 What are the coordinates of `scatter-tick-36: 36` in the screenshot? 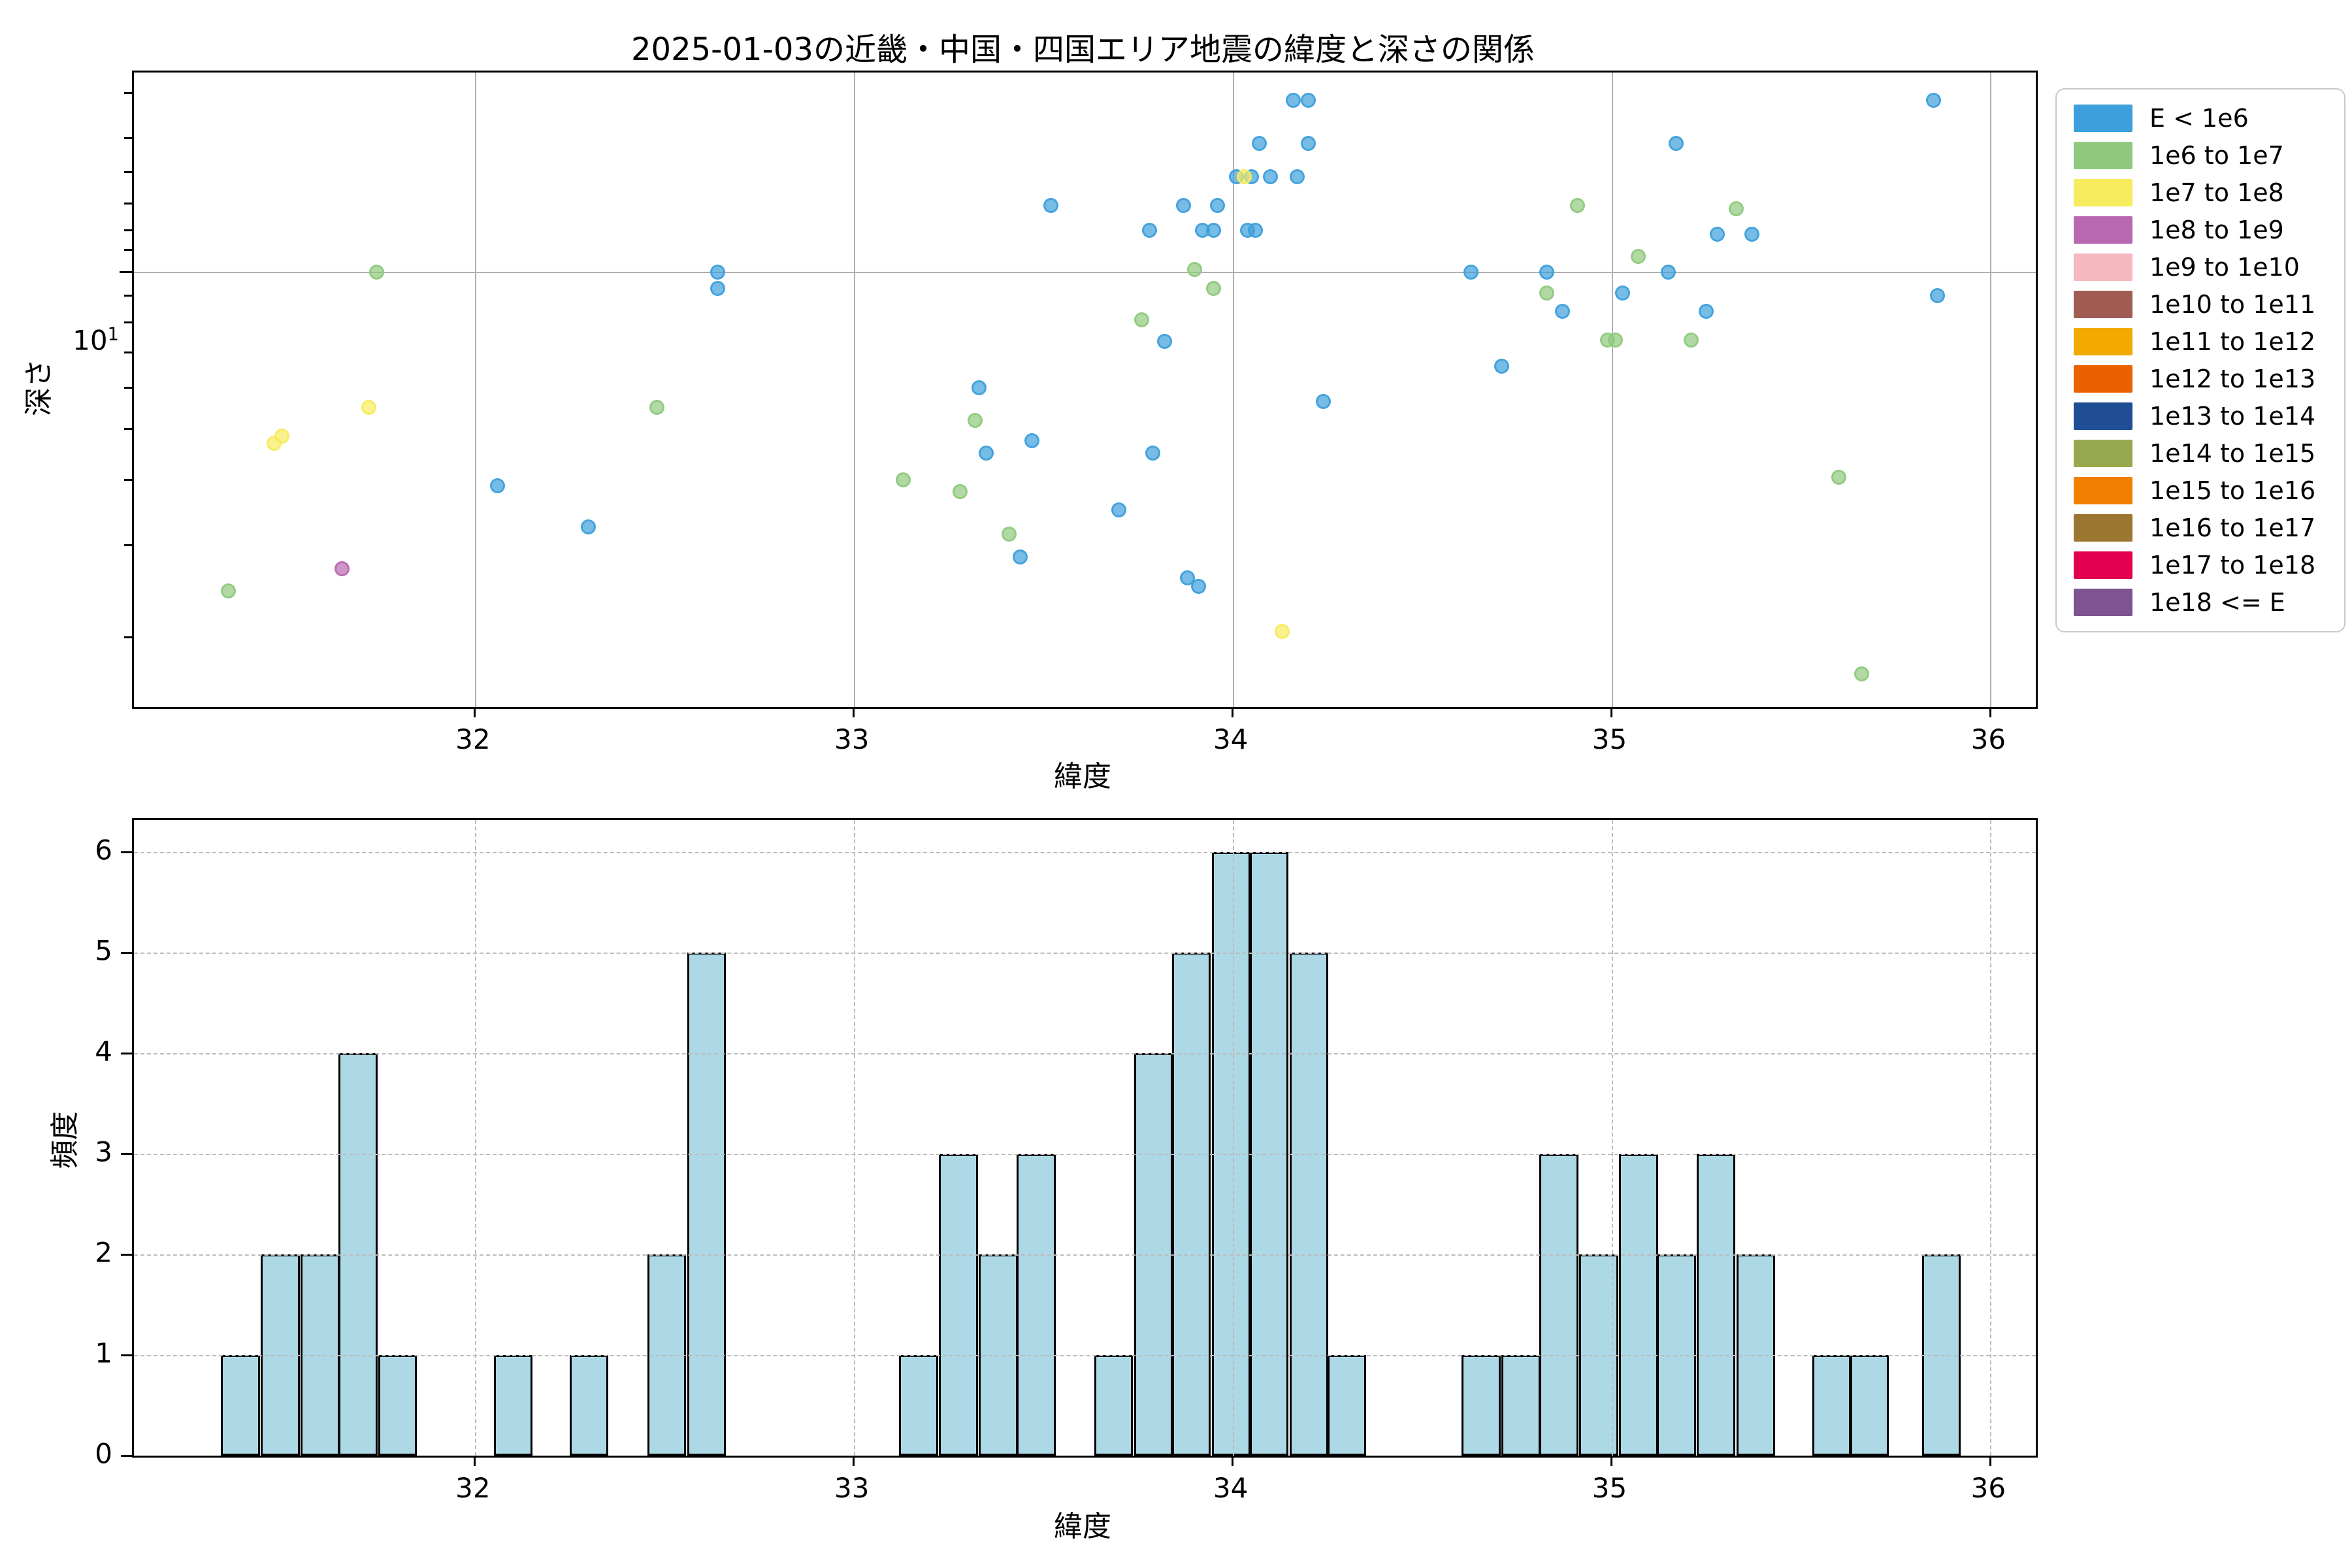 It's located at (1988, 739).